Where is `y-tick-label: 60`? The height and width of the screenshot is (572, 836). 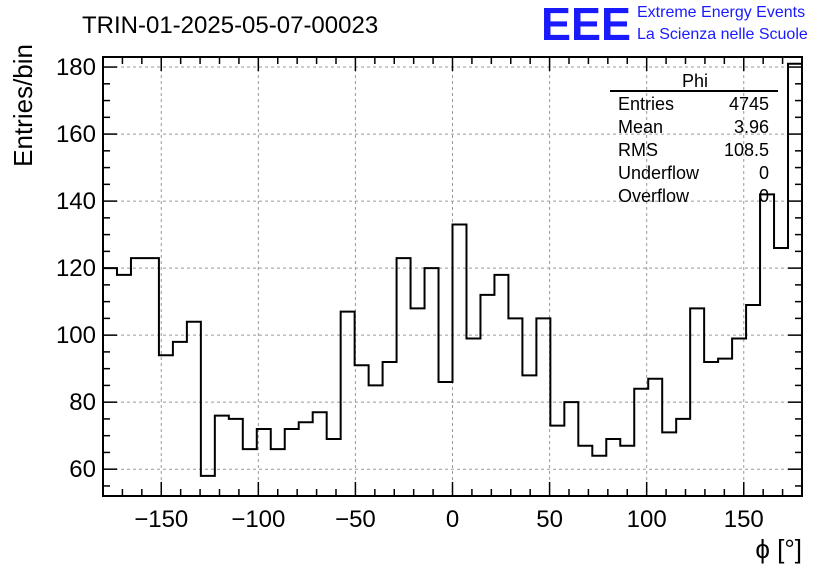
y-tick-label: 60 is located at coordinates (82, 469).